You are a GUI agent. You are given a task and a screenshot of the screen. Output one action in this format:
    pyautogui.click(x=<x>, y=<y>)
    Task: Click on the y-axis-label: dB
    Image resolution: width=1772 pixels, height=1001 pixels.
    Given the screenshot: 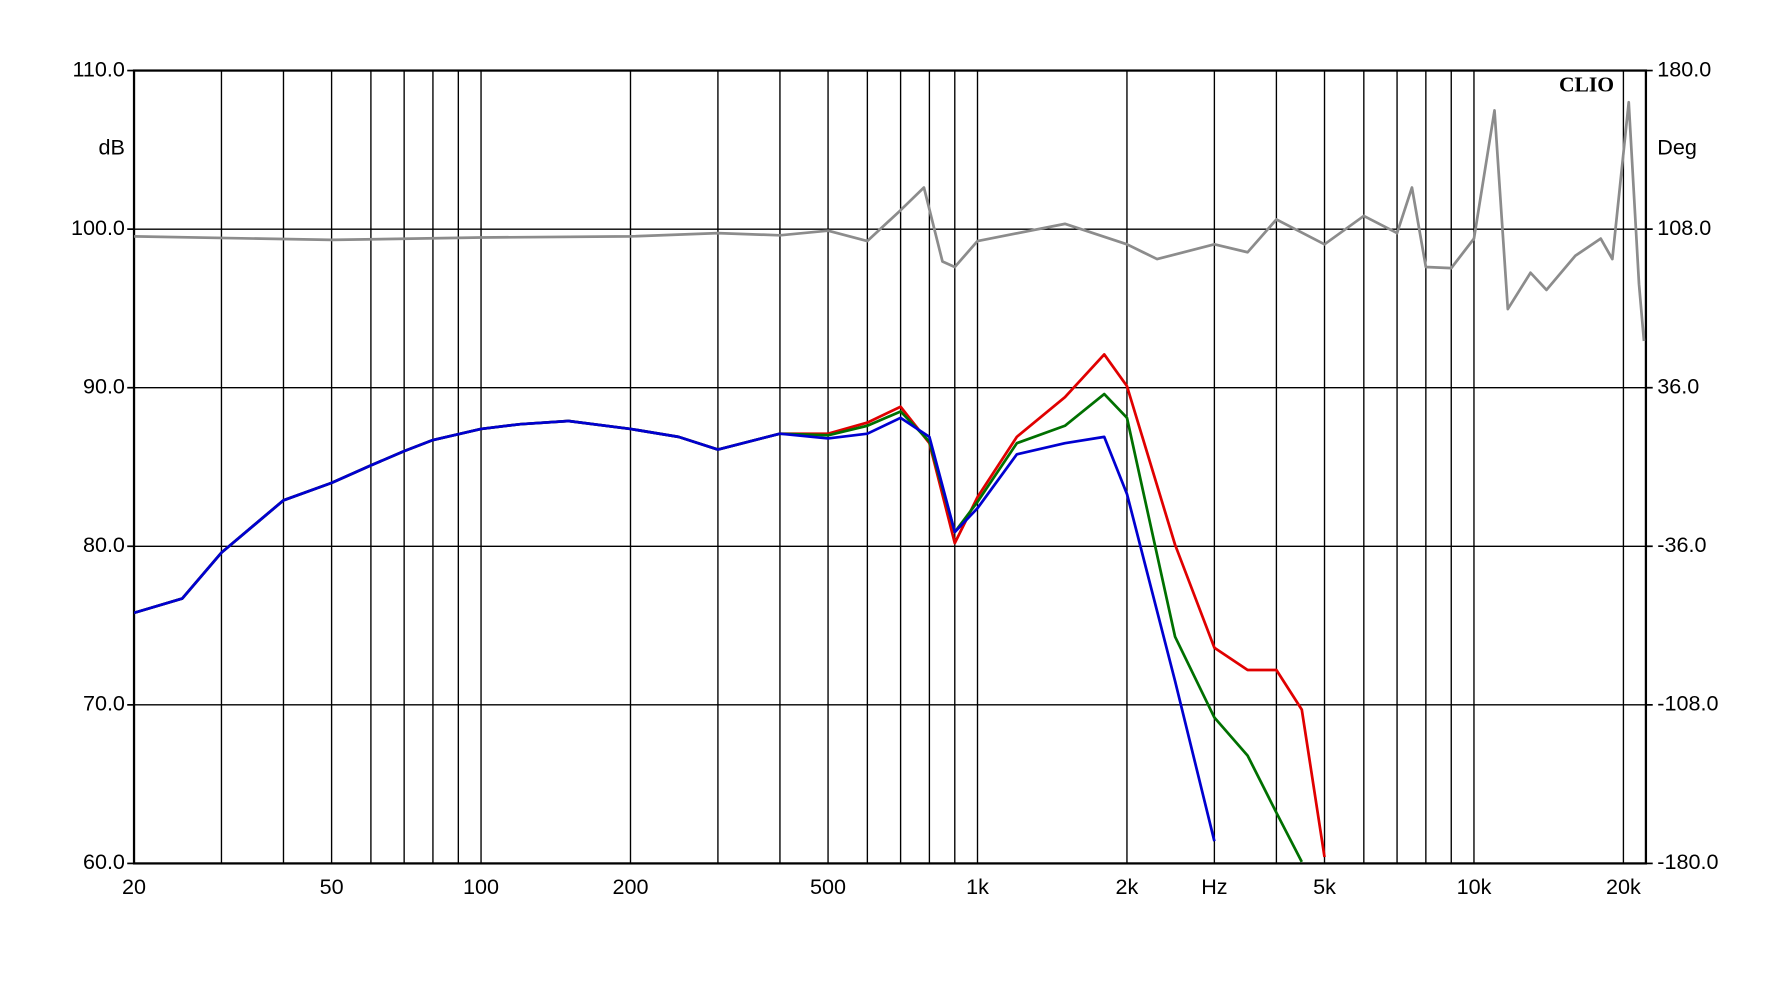 What is the action you would take?
    pyautogui.click(x=112, y=147)
    